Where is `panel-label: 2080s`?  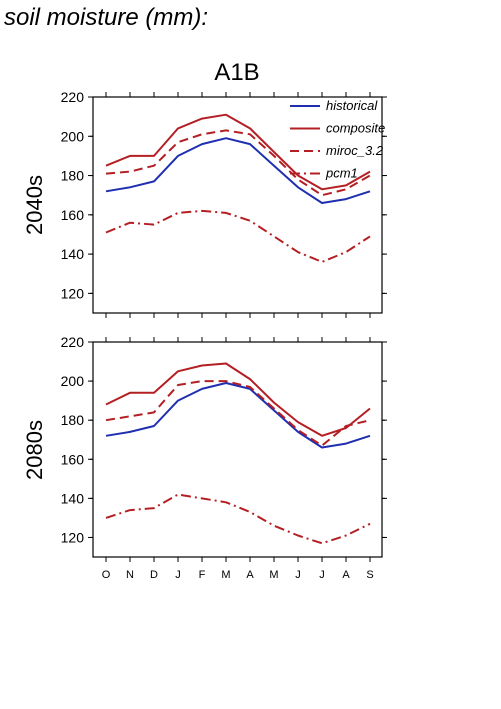
panel-label: 2080s is located at coordinates (34, 450).